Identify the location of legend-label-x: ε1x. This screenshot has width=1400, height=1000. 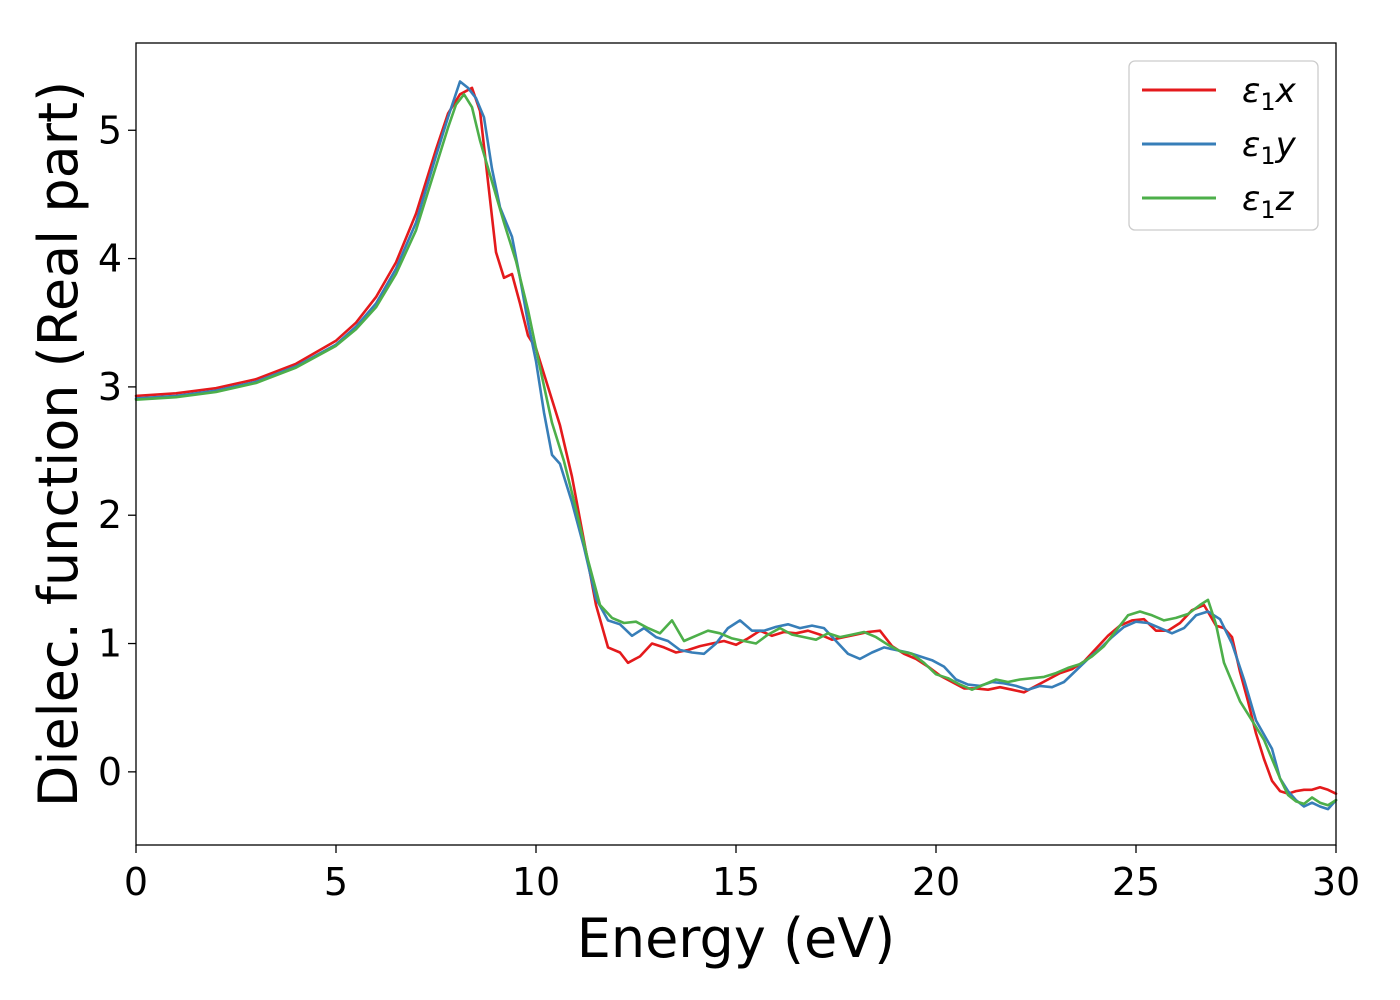
(1269, 93).